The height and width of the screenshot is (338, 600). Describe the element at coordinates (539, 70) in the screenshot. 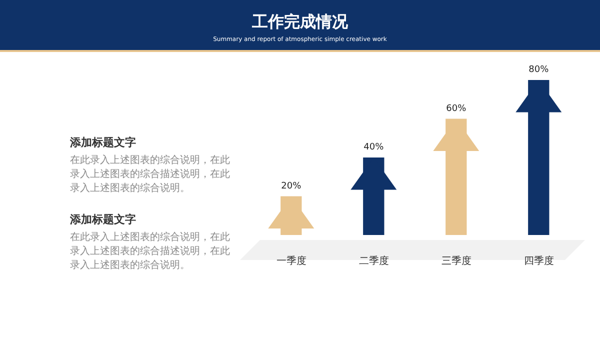

I see `data-label: 80%` at that location.